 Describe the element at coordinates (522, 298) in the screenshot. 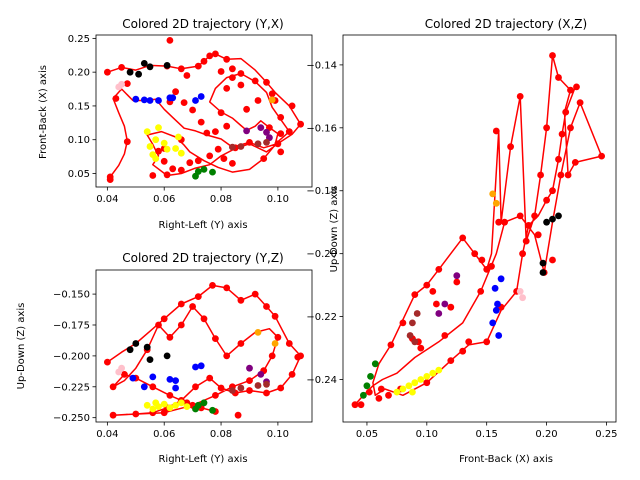

I see `chart-xz-point-pink` at that location.